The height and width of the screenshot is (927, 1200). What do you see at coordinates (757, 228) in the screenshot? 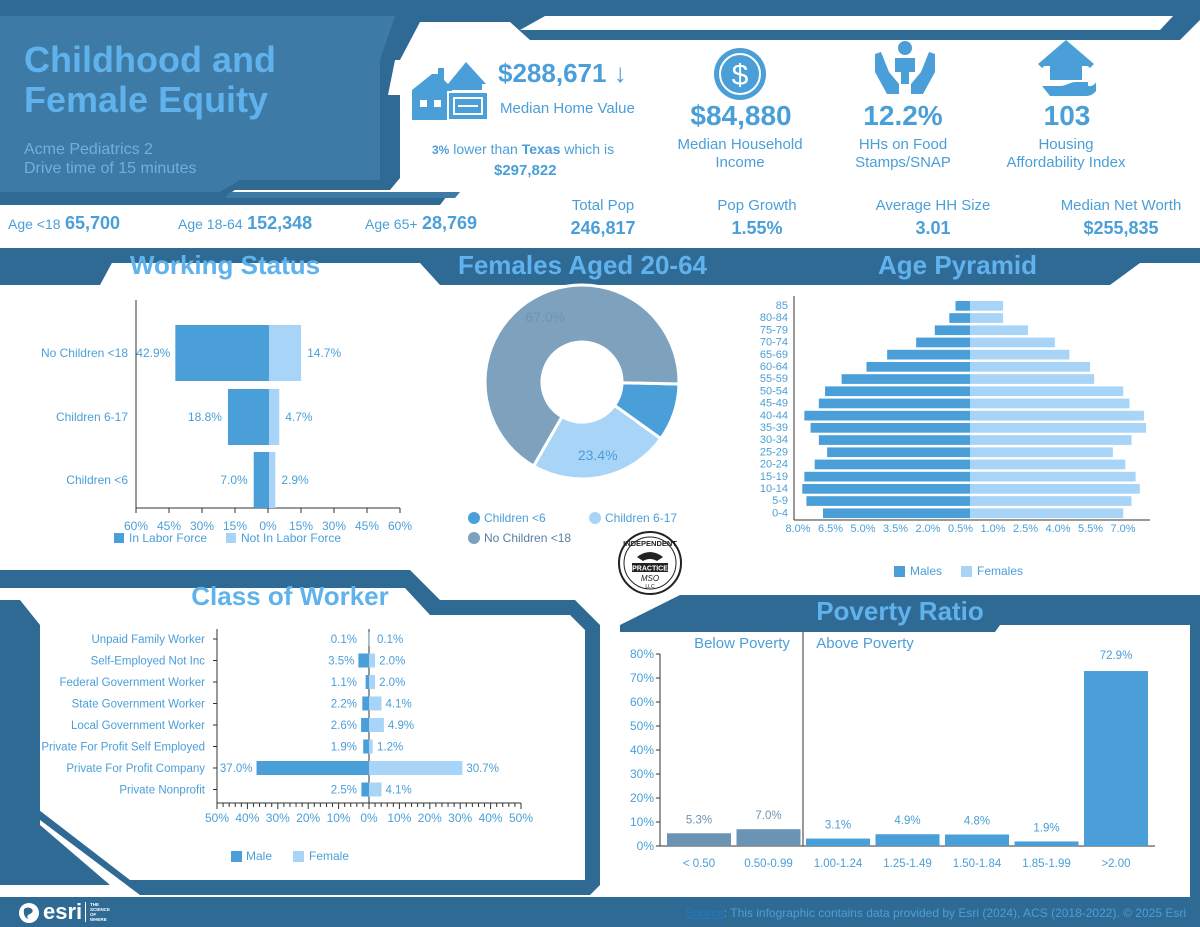
I see `stat-pop-growth-value: 1.55%` at bounding box center [757, 228].